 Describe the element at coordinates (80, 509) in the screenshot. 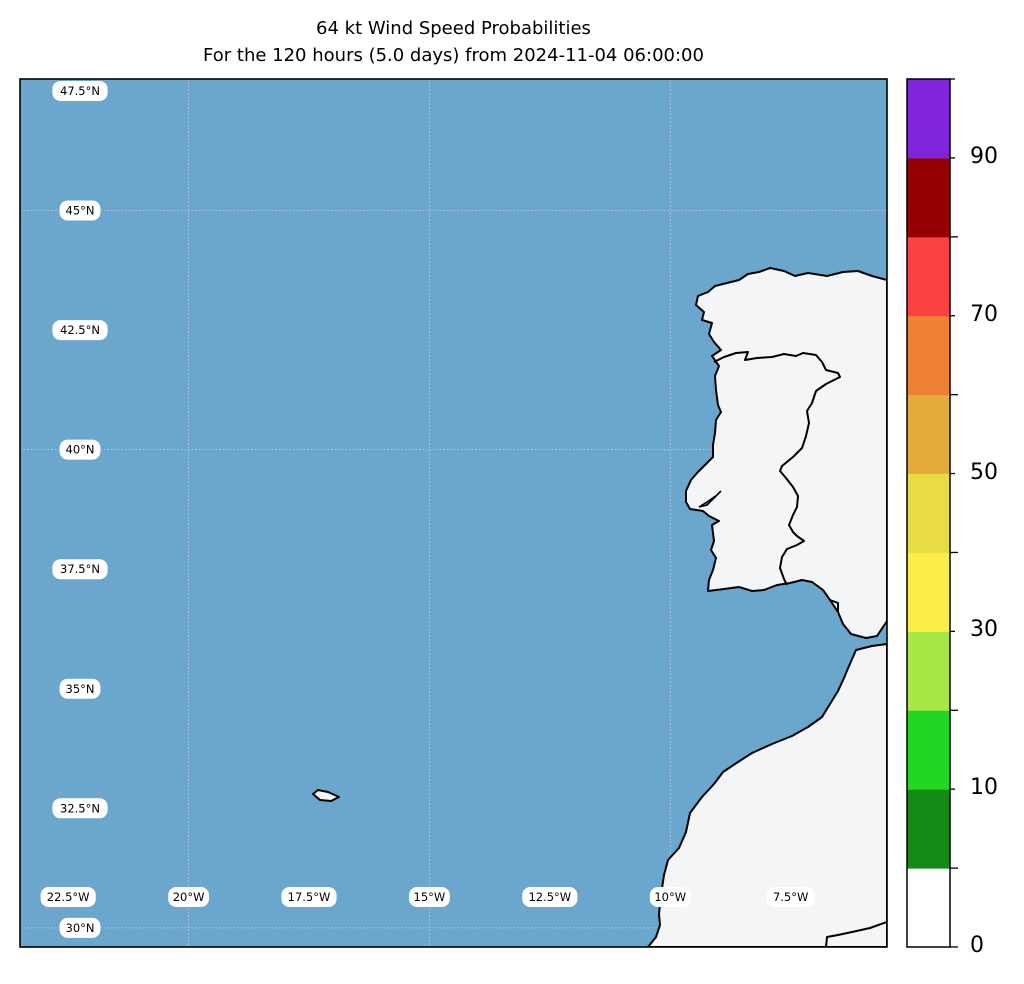

I see `latitude-labels: 47.5°N 45°N 42.5°N 40°N 37.5°N 35°N 32.5°N 30°N` at that location.